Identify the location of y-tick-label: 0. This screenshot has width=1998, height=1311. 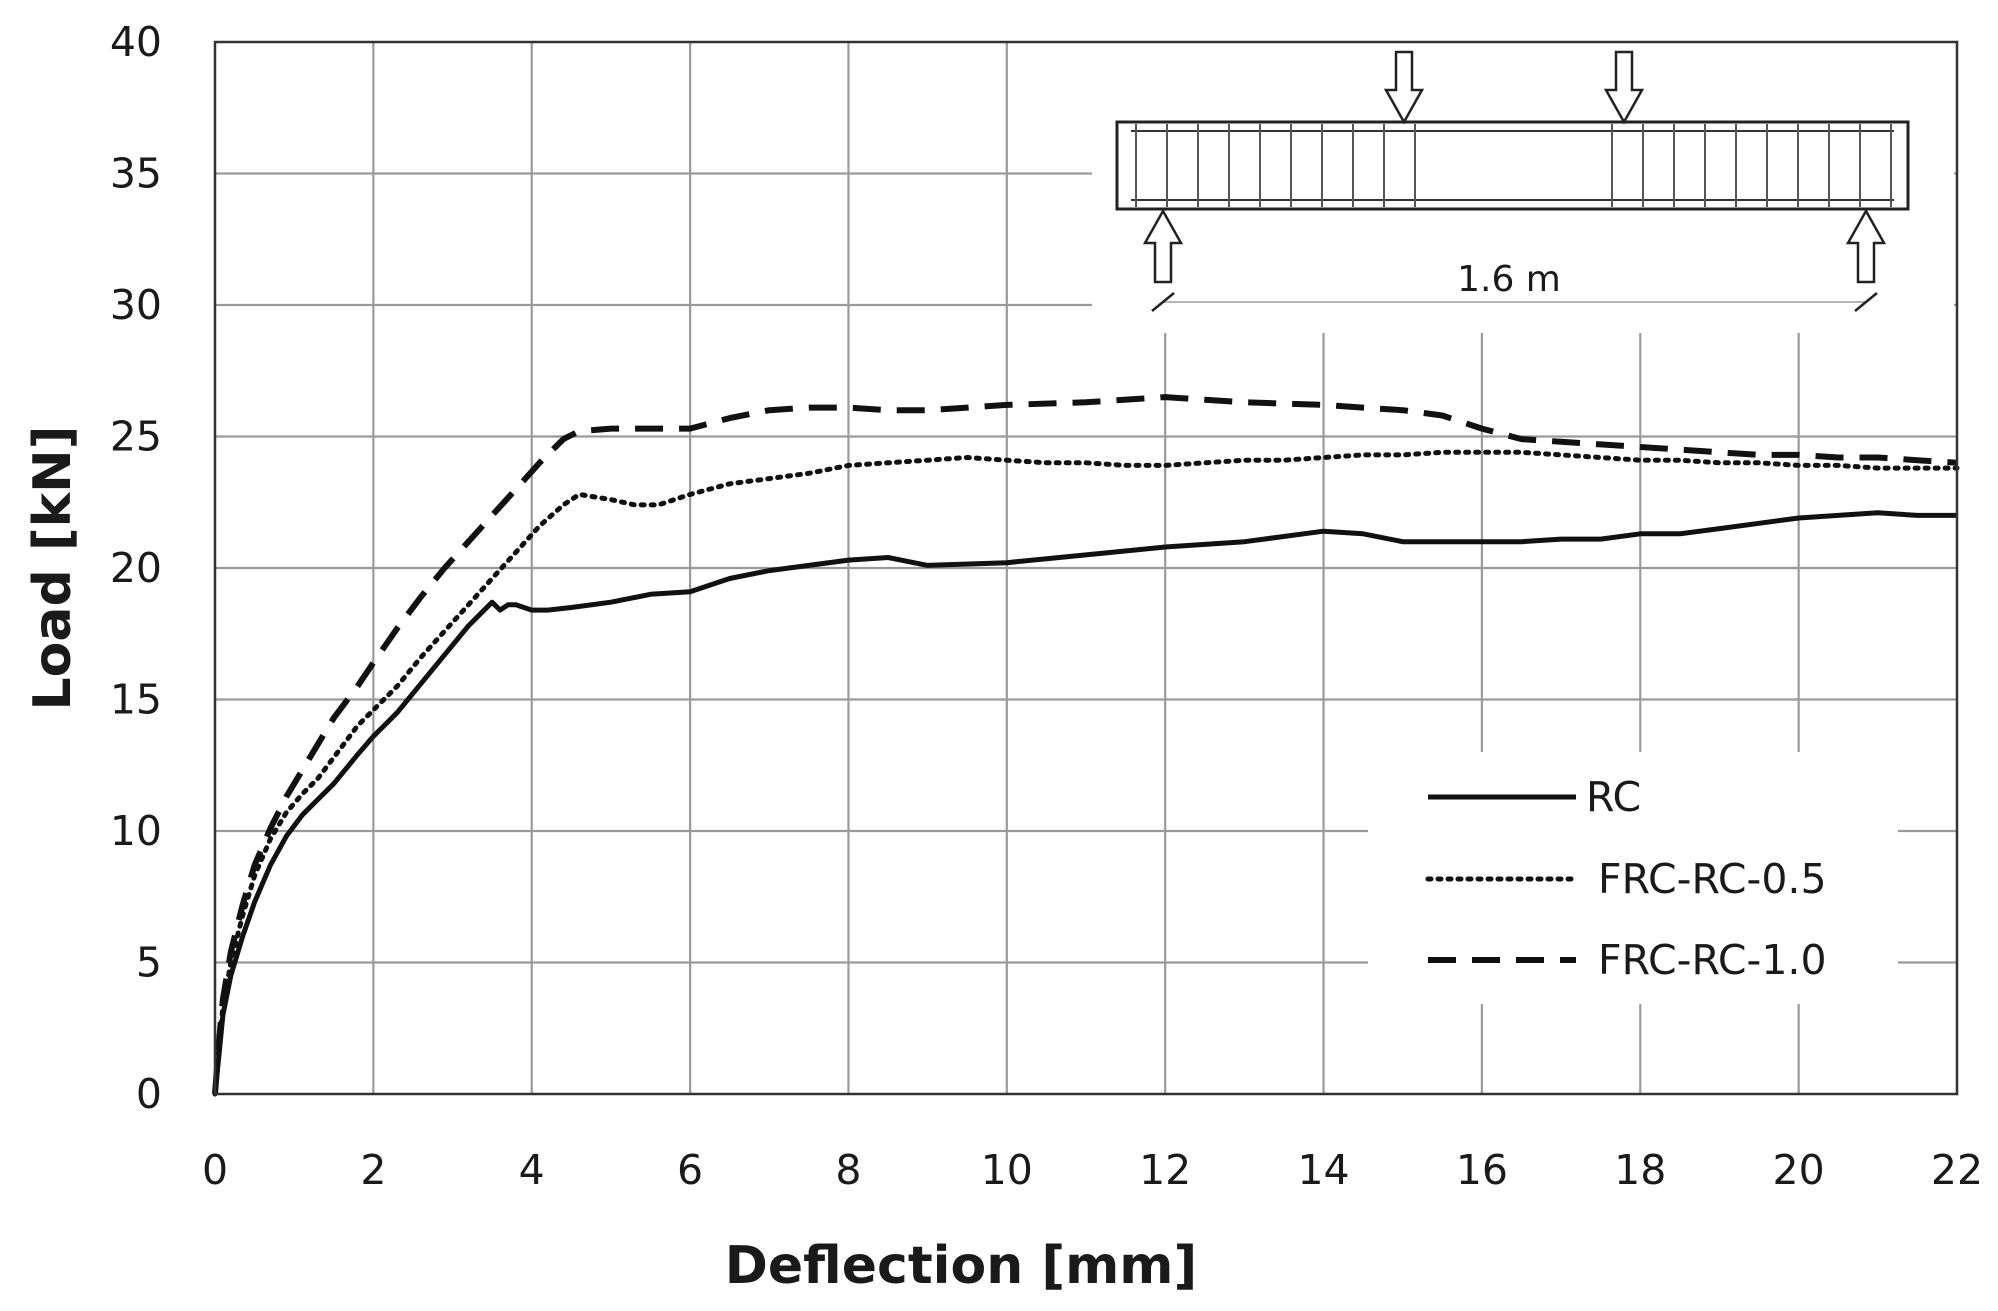
(149, 1094).